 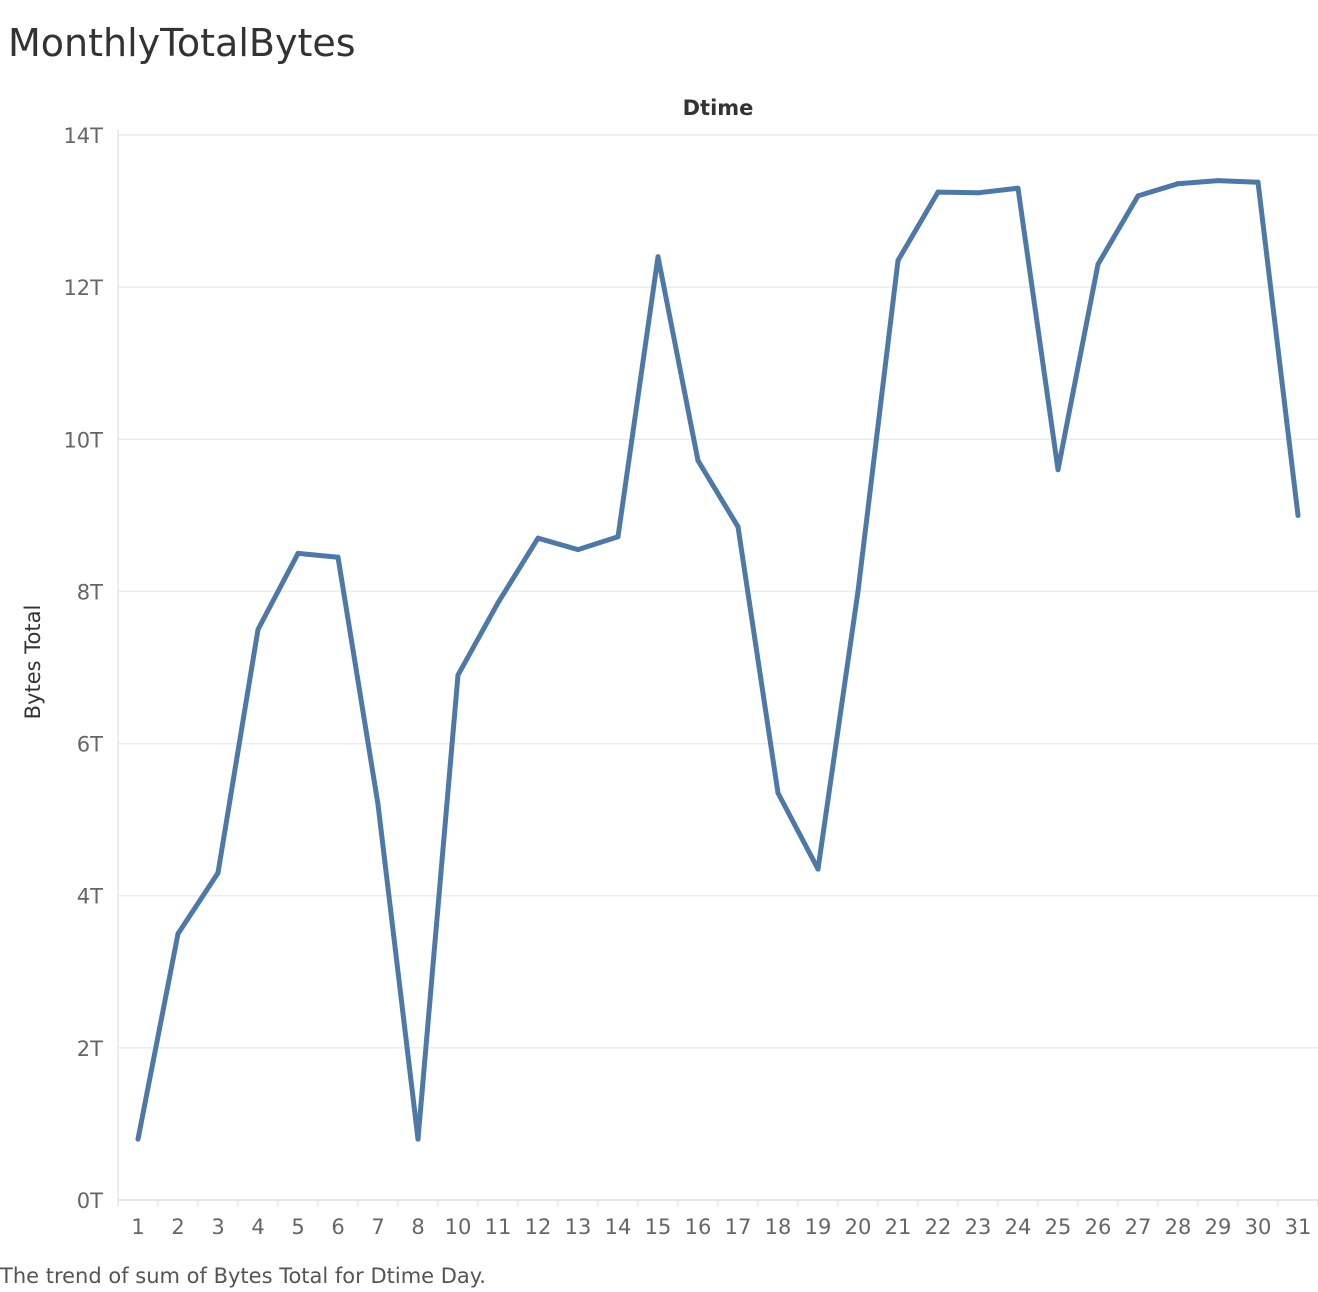 What do you see at coordinates (90, 897) in the screenshot?
I see `y-tick-label: 4T` at bounding box center [90, 897].